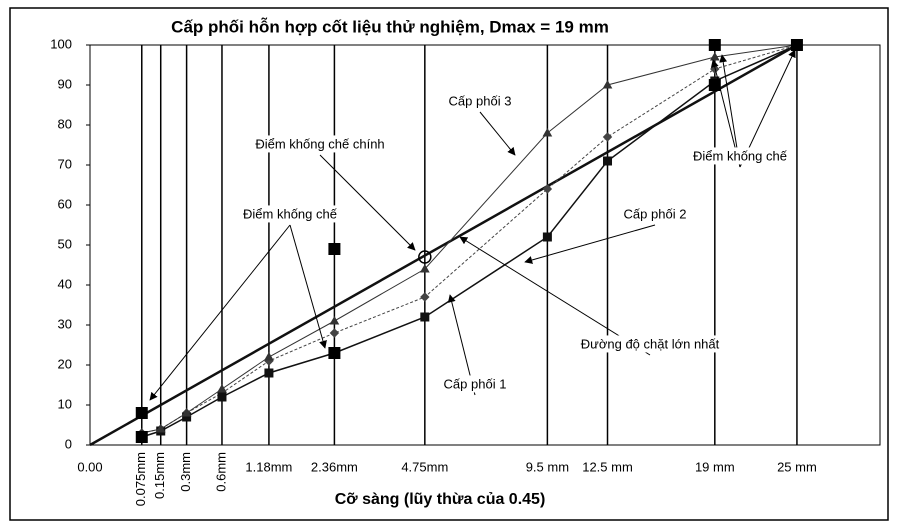  Describe the element at coordinates (140, 479) in the screenshot. I see `x-tick-label: 0.075mm` at that location.